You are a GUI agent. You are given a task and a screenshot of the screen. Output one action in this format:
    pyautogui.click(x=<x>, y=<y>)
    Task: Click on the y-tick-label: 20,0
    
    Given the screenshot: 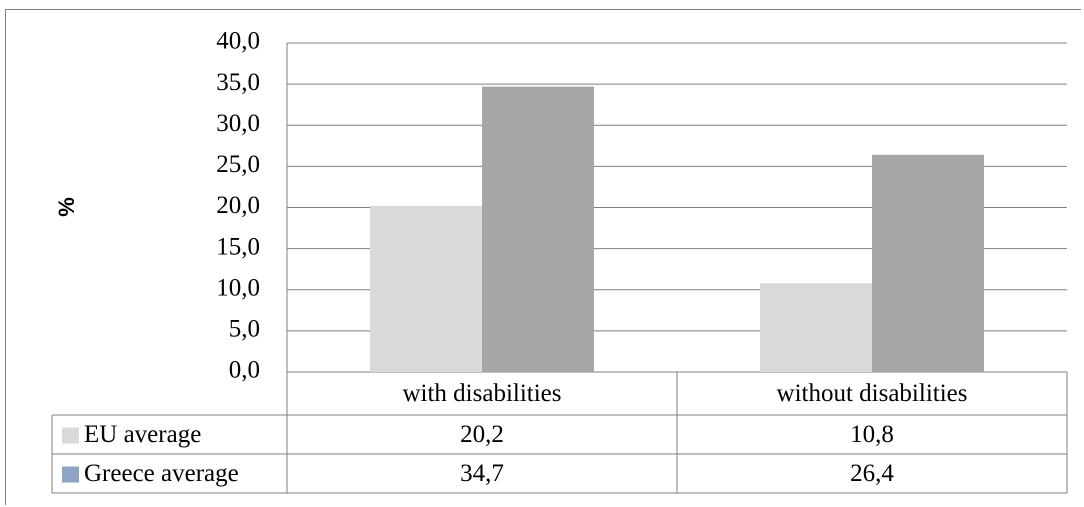 What is the action you would take?
    pyautogui.click(x=238, y=205)
    